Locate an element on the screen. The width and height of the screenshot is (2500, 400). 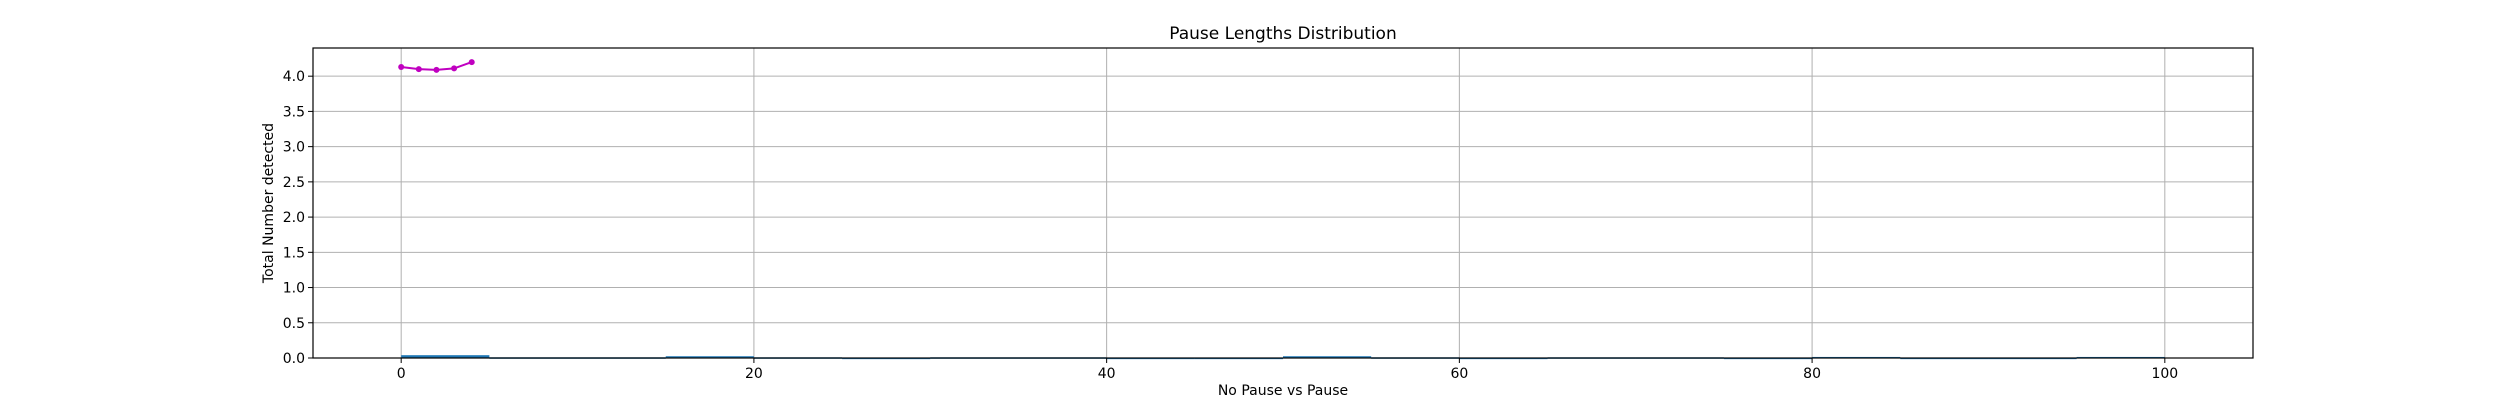
x-tick-label: 0 is located at coordinates (401, 374).